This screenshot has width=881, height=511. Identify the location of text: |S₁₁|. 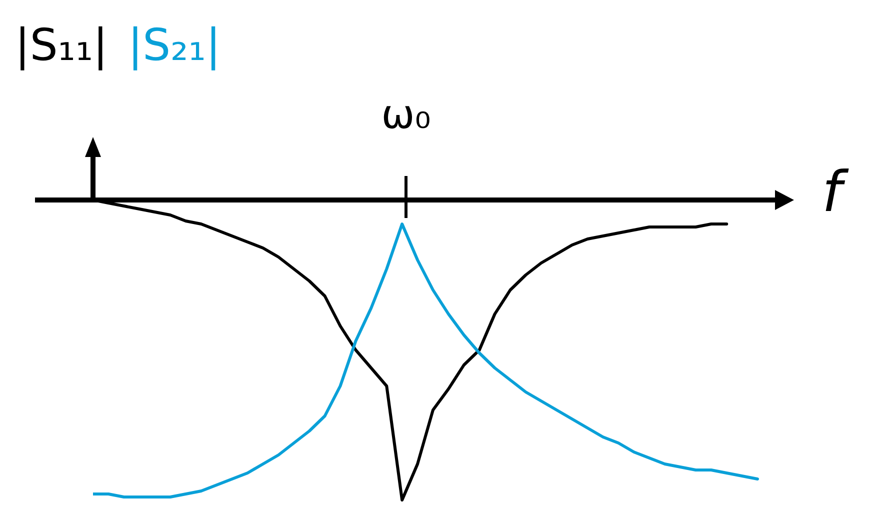
(61, 45).